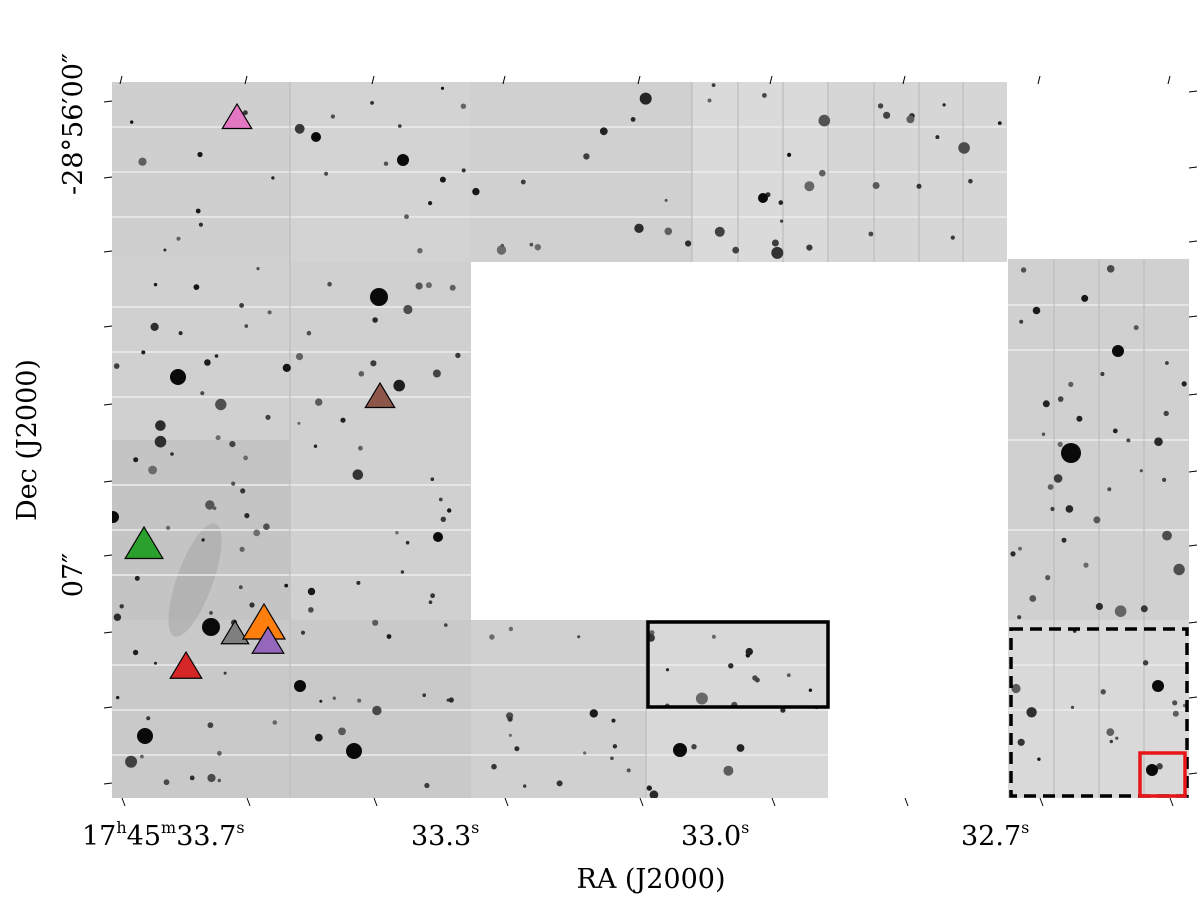 The width and height of the screenshot is (1200, 911). I want to click on y-tick-label-top: -28°56′00″, so click(73, 124).